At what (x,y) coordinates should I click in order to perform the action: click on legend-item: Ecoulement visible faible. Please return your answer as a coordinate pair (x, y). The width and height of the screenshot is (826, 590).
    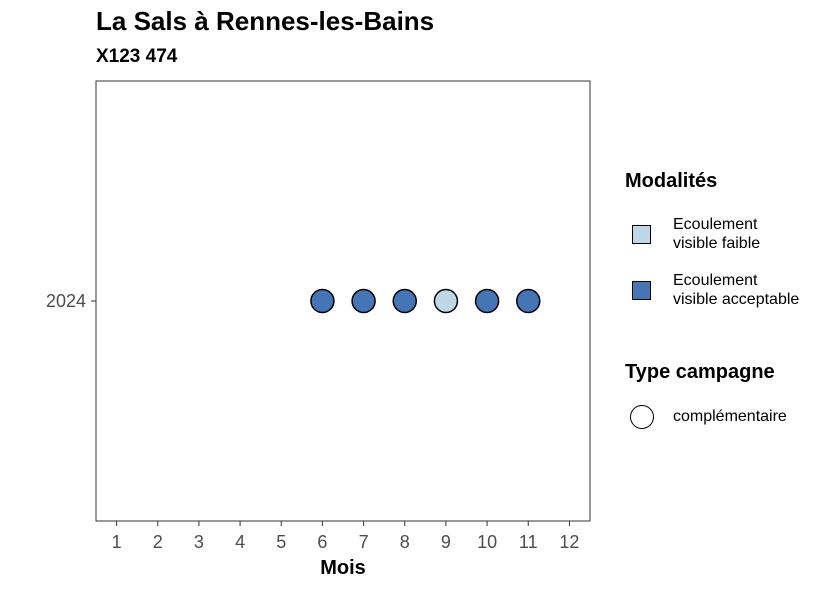
    Looking at the image, I should click on (692, 243).